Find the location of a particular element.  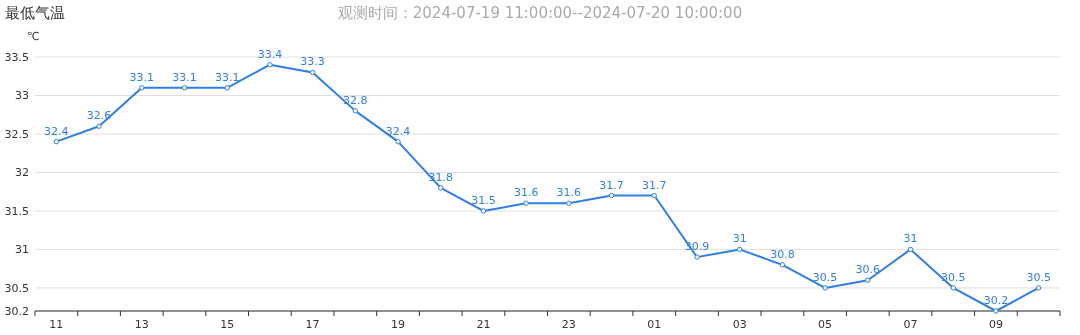

y-tick-label: 33 is located at coordinates (22, 96).